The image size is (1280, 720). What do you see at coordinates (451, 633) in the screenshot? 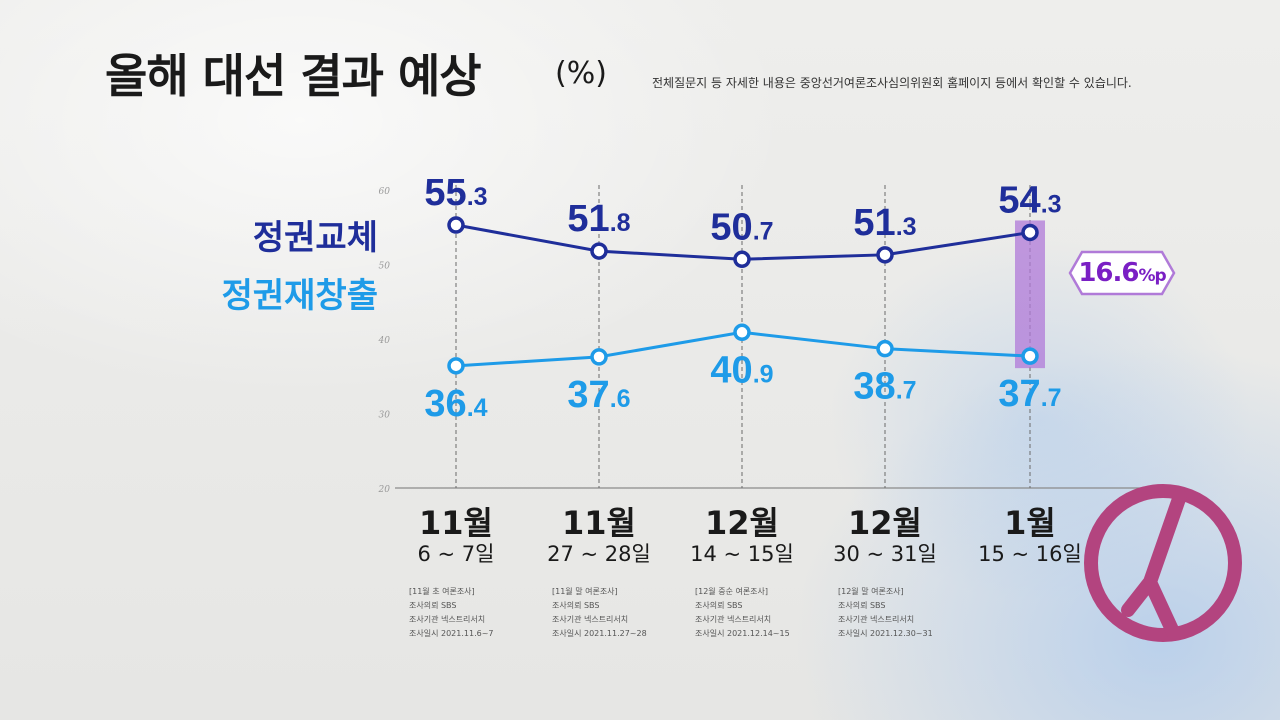
I see `survey-source-line: 조사일시 2021.11.6~7` at bounding box center [451, 633].